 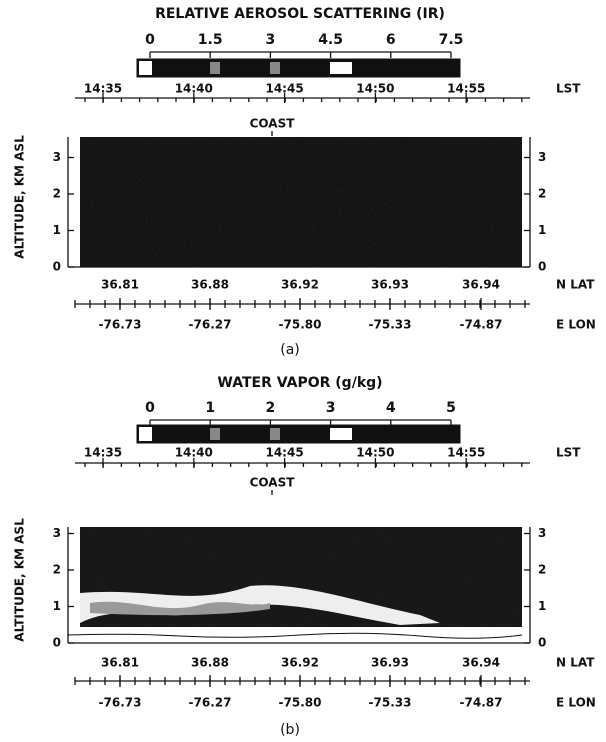 What do you see at coordinates (391, 408) in the screenshot?
I see `colorbar-tick-label: 4` at bounding box center [391, 408].